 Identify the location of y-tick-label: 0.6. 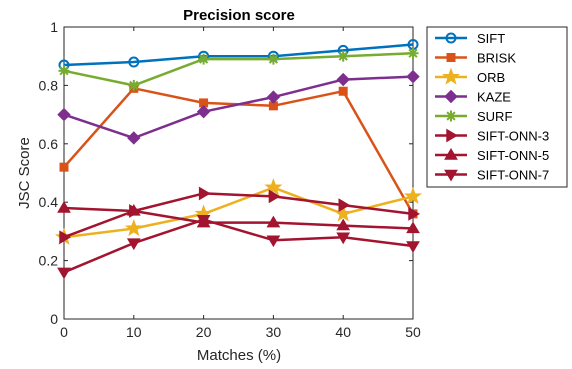
(49, 144).